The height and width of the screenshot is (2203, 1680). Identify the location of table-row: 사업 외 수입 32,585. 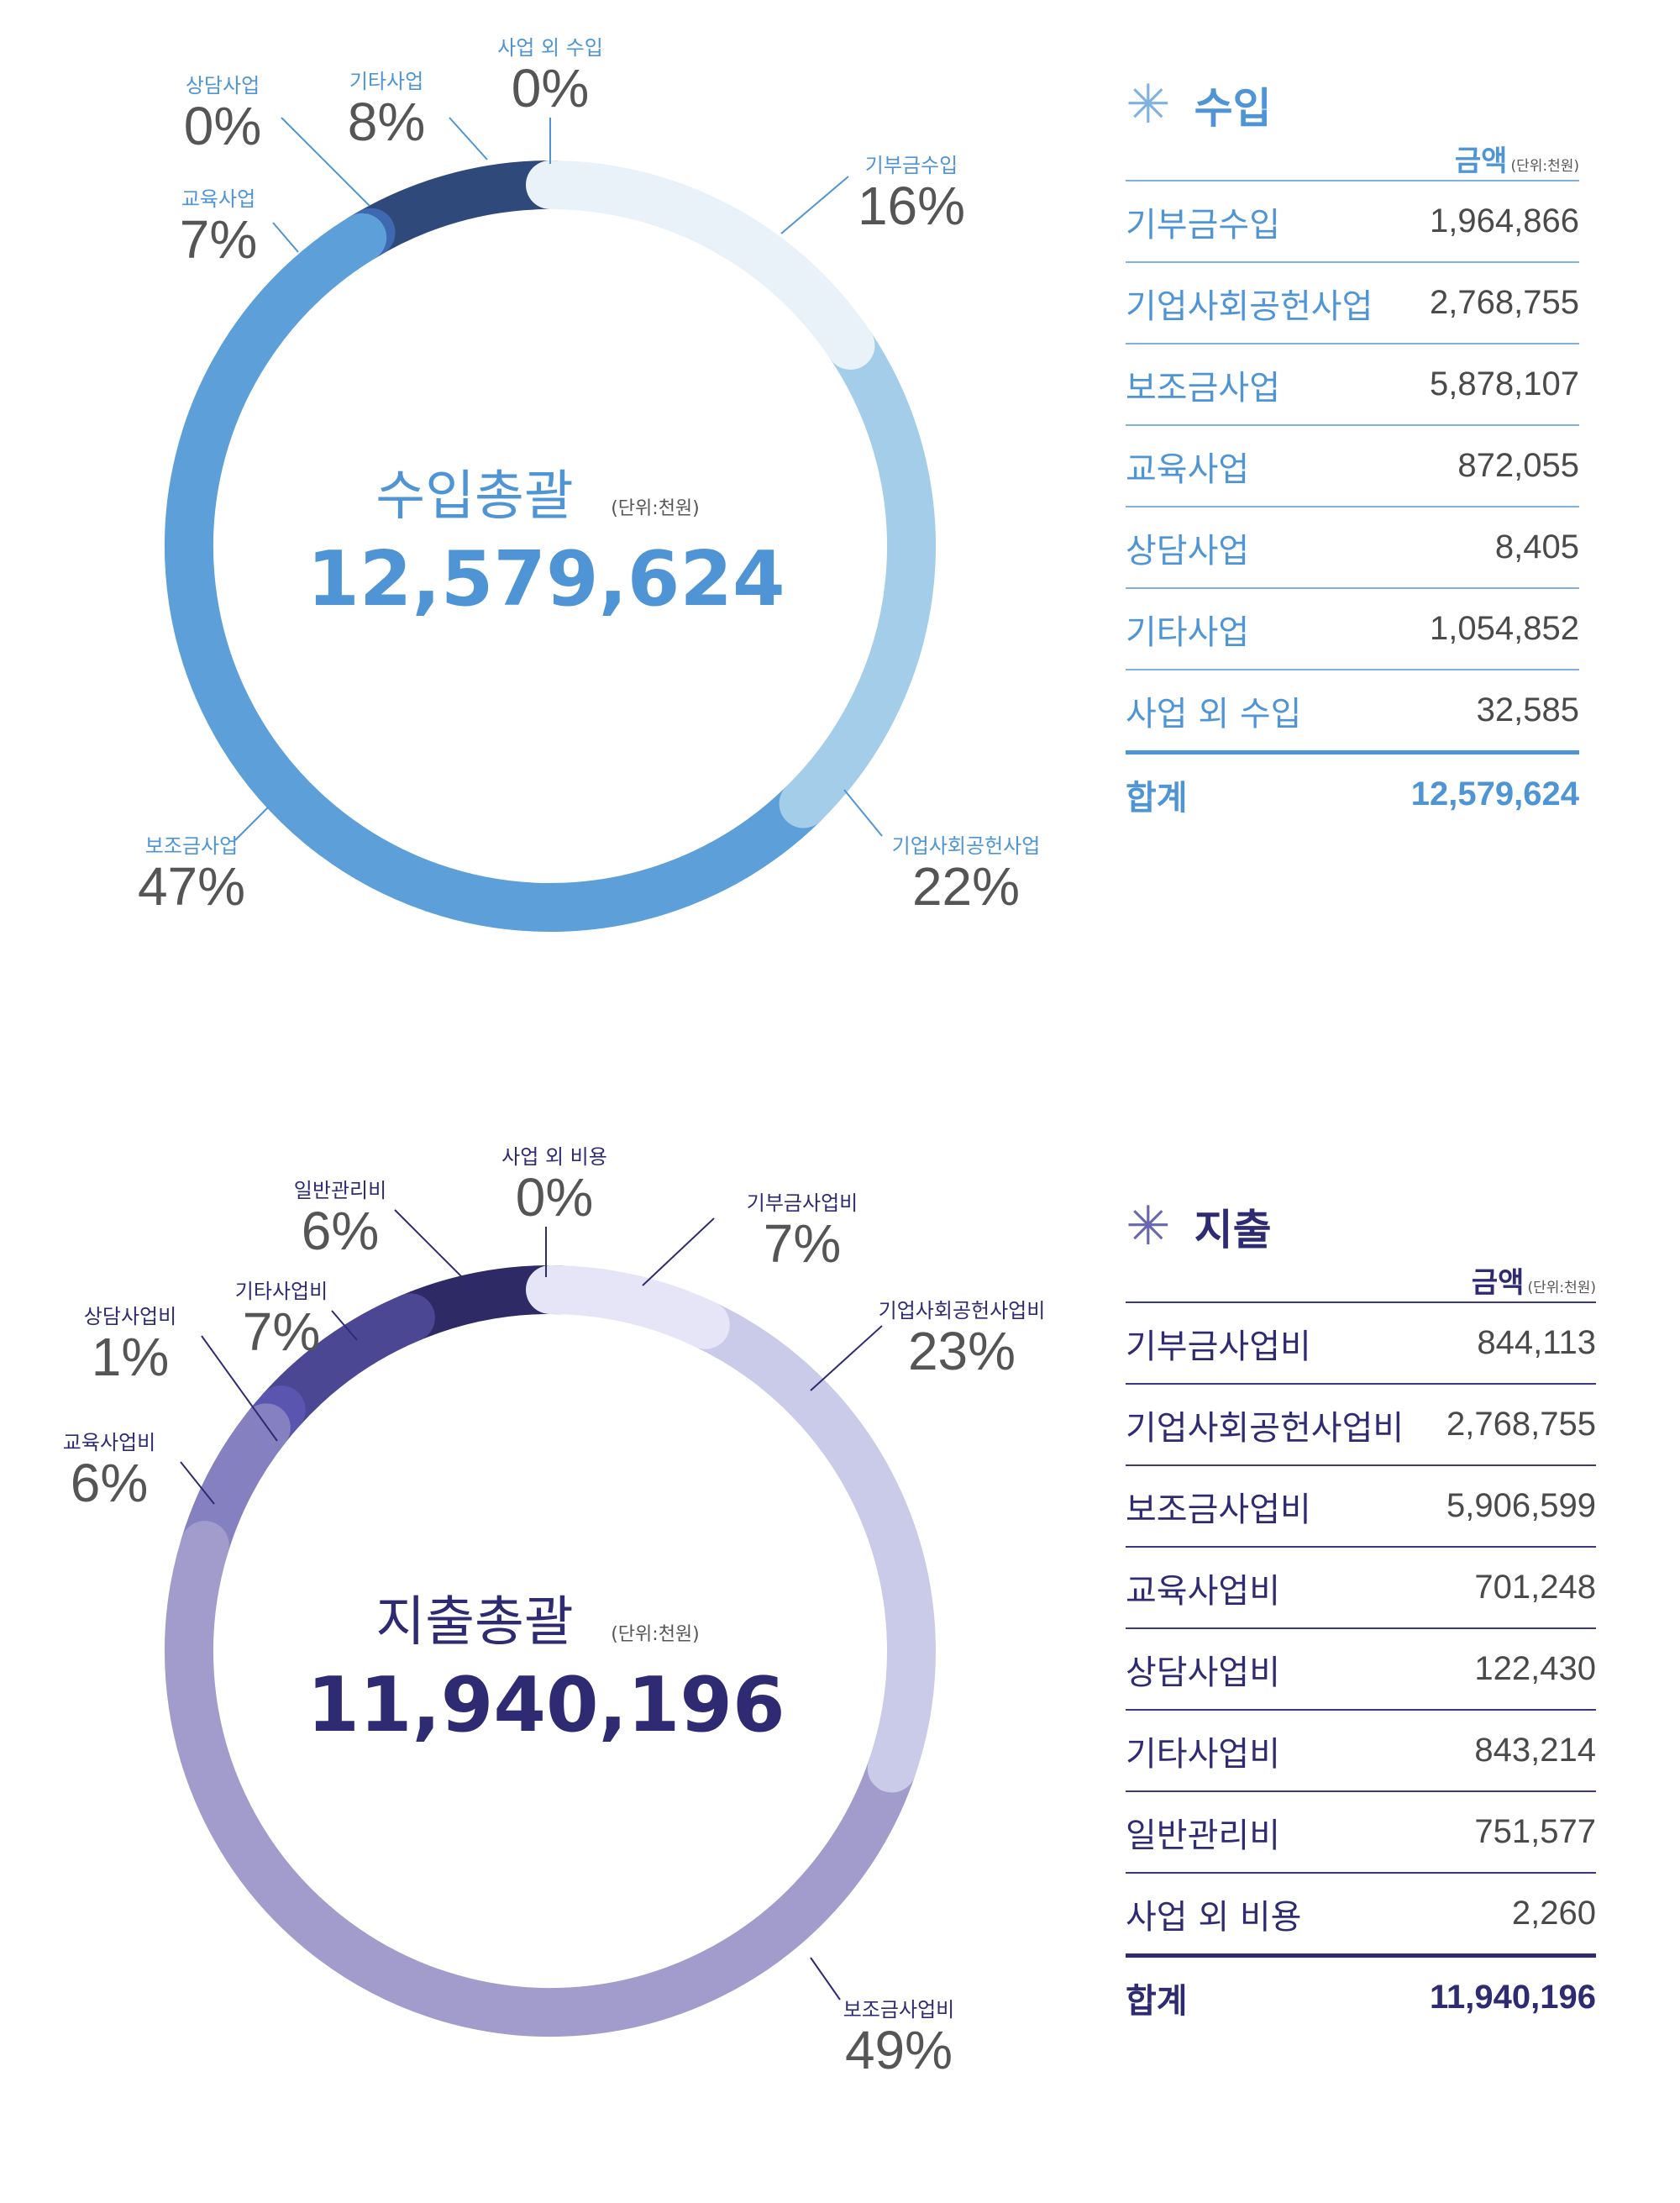
(1352, 710).